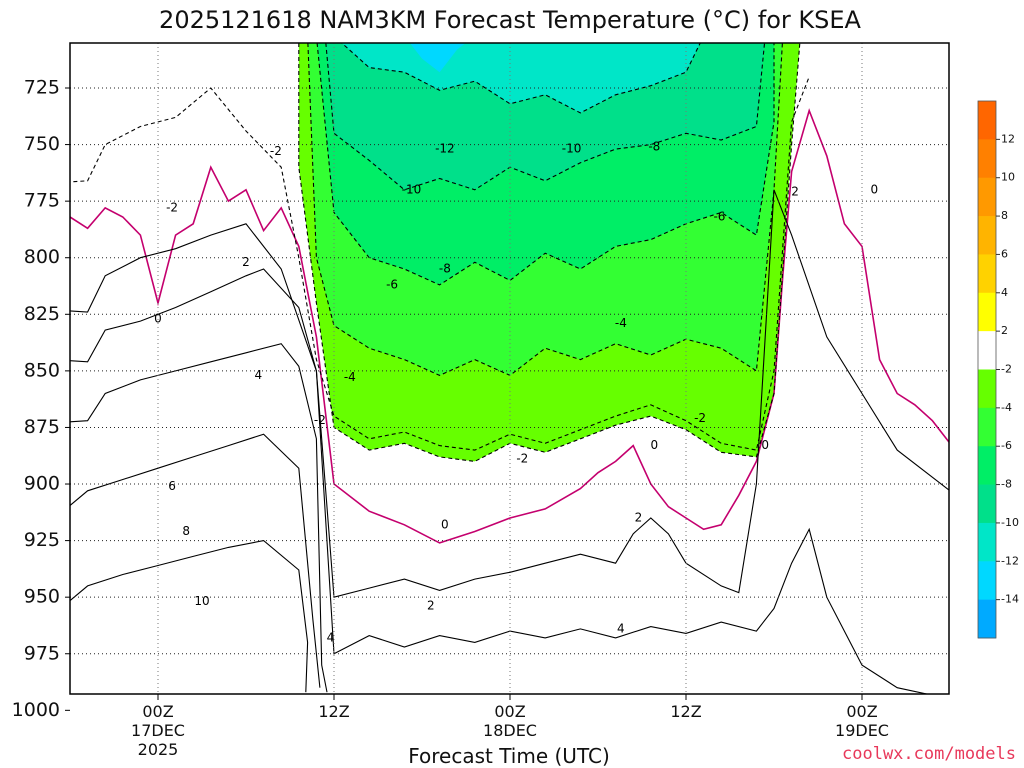  I want to click on colorbar-label: -14, so click(1010, 599).